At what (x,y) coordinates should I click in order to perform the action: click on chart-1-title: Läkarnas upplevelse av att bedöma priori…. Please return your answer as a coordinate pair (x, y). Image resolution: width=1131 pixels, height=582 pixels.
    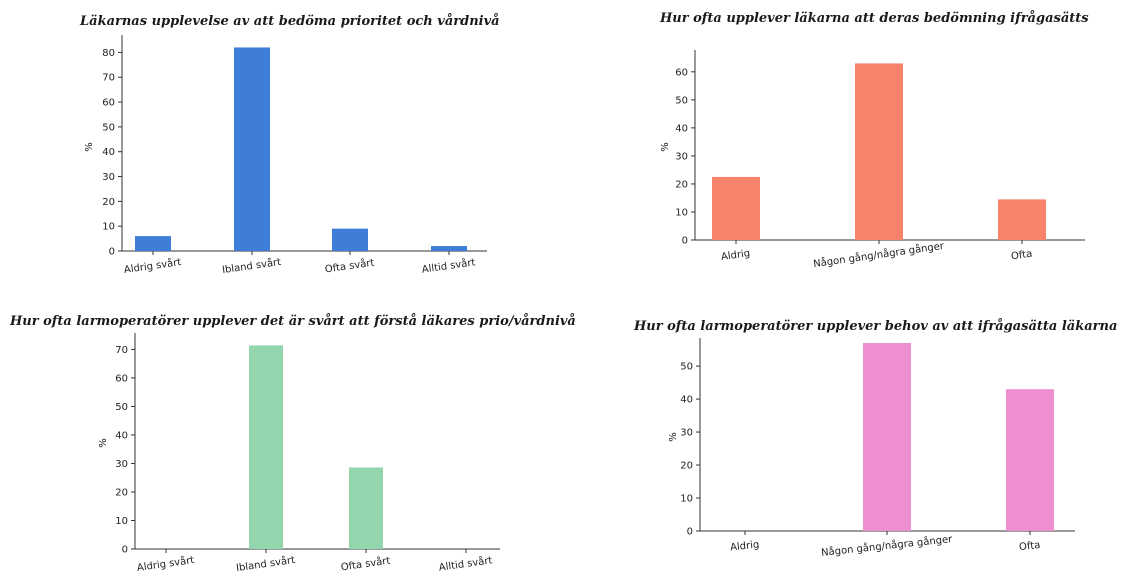
    Looking at the image, I should click on (289, 21).